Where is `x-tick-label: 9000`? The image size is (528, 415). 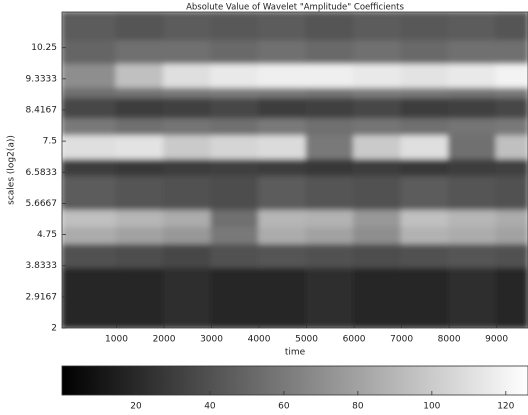 x-tick-label: 9000 is located at coordinates (496, 340).